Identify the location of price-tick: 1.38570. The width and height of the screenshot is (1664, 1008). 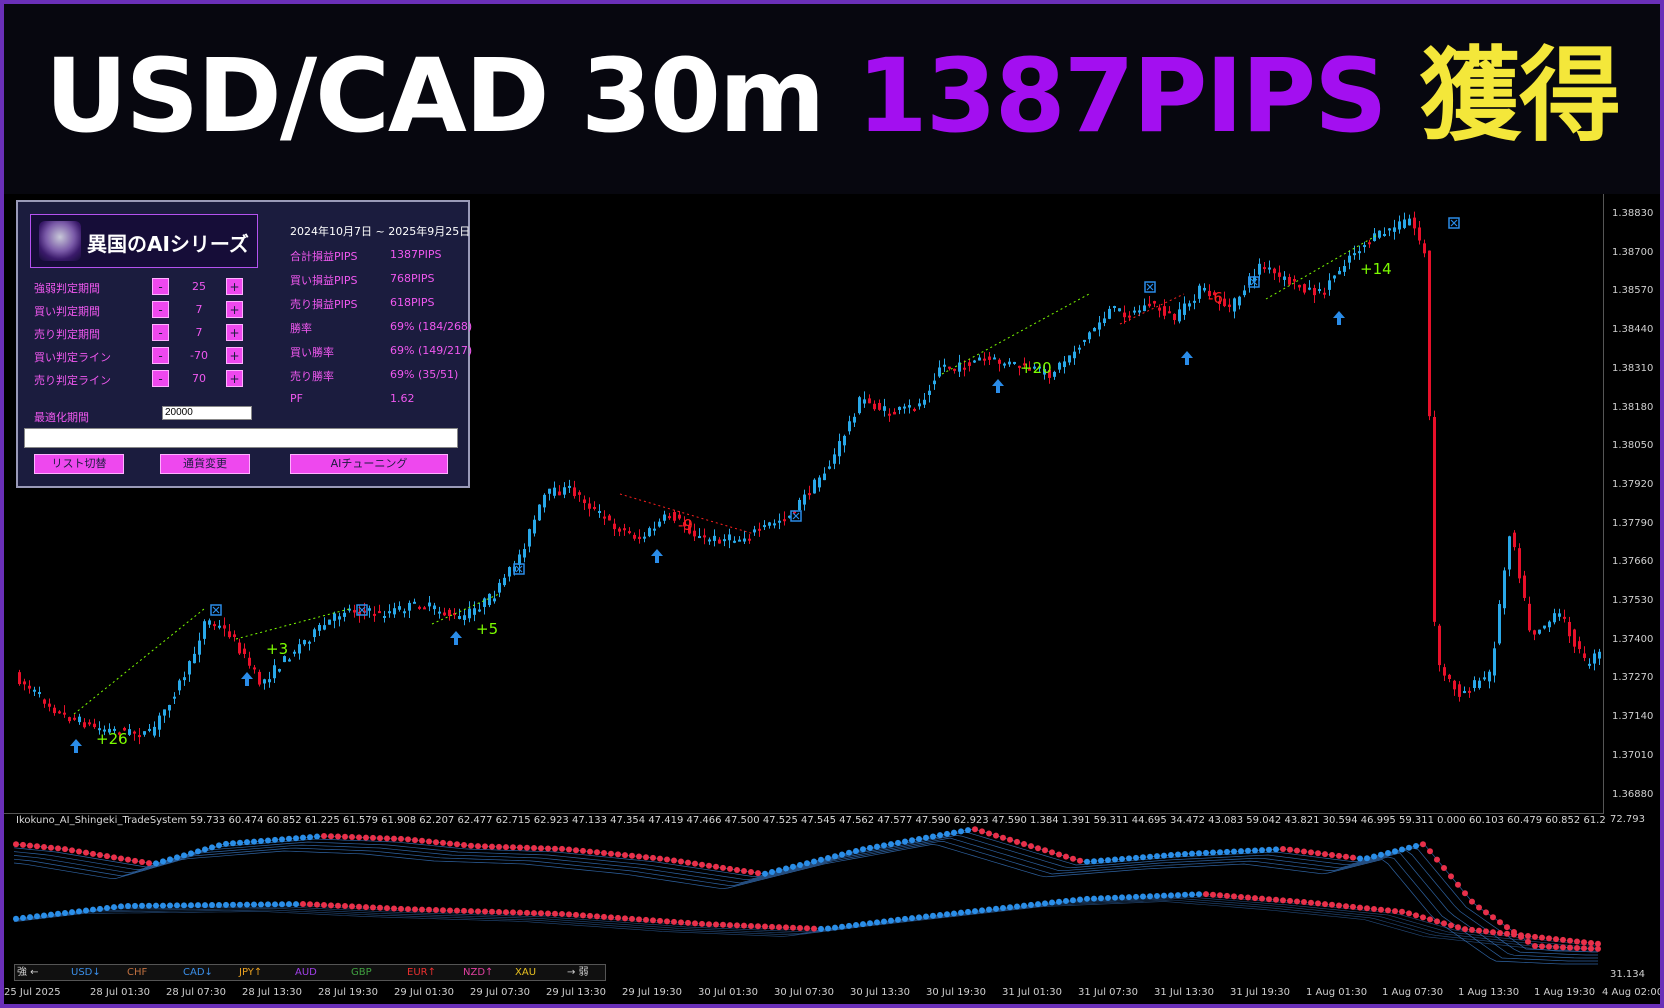
(1633, 291).